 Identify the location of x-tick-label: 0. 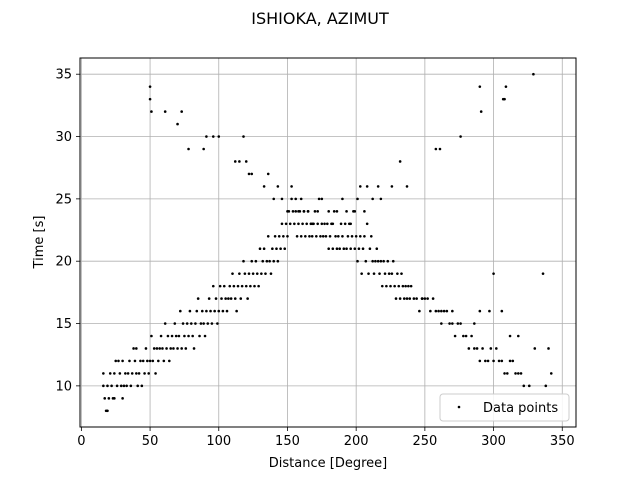
(81, 441).